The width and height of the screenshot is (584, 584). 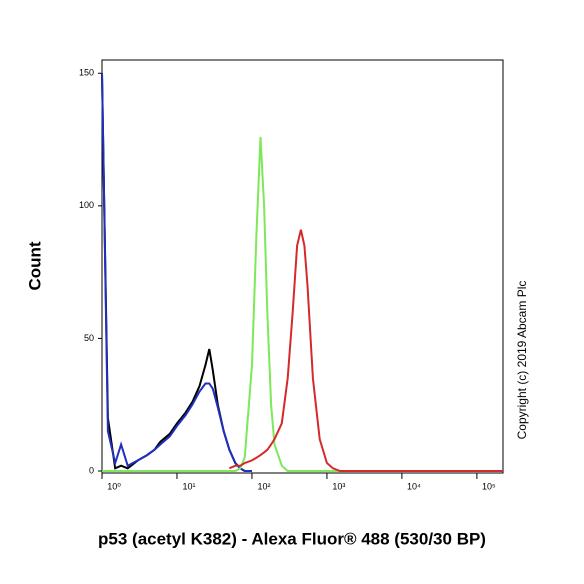 I want to click on x-tick-label: 10³, so click(x=338, y=486).